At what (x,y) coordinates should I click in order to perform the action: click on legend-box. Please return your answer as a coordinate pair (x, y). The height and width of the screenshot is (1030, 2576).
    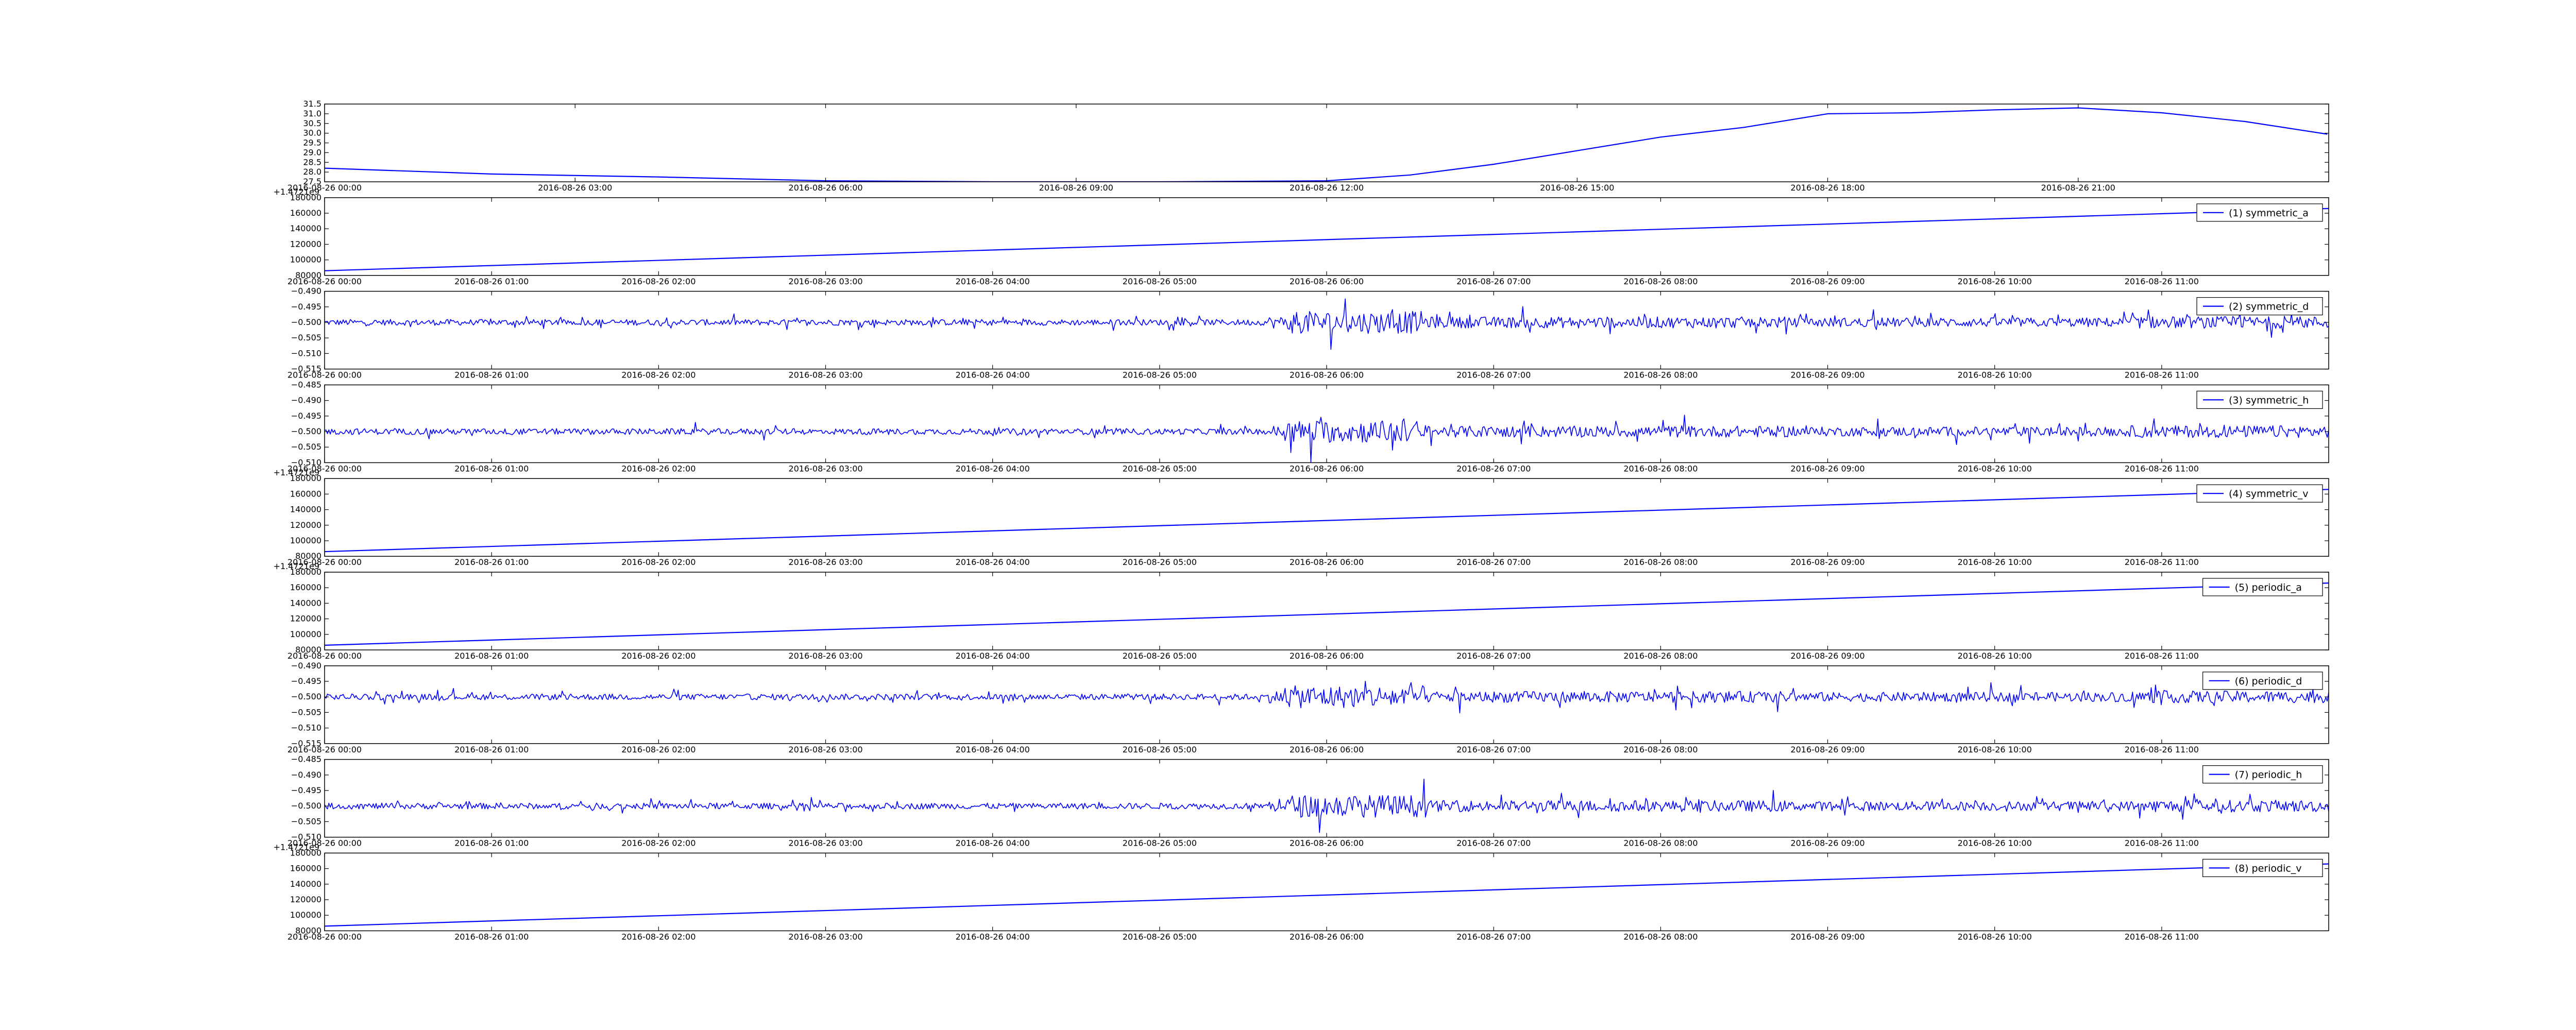
    Looking at the image, I should click on (2259, 400).